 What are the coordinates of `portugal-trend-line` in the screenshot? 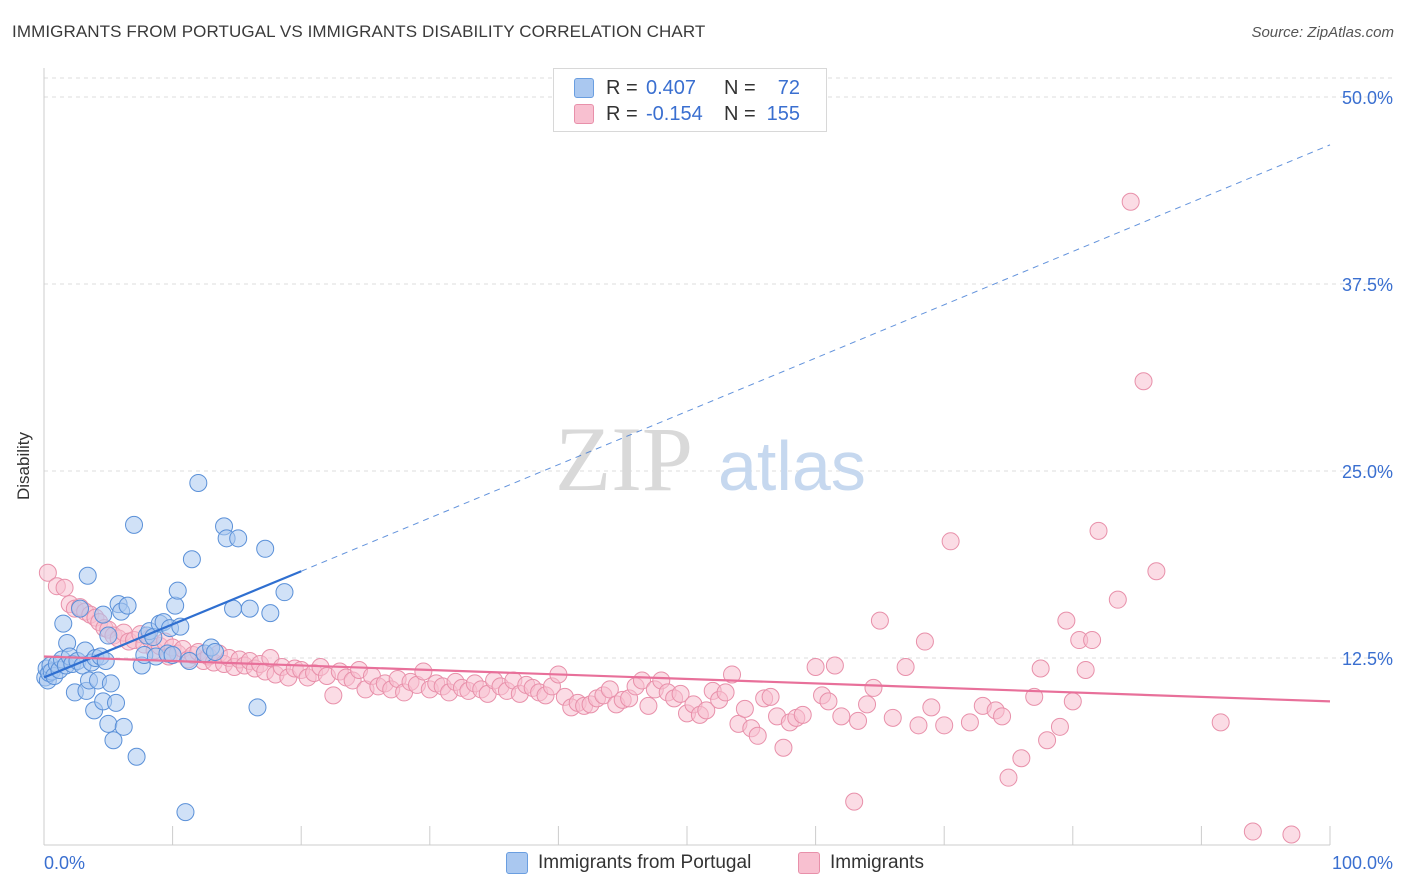 It's located at (172, 624).